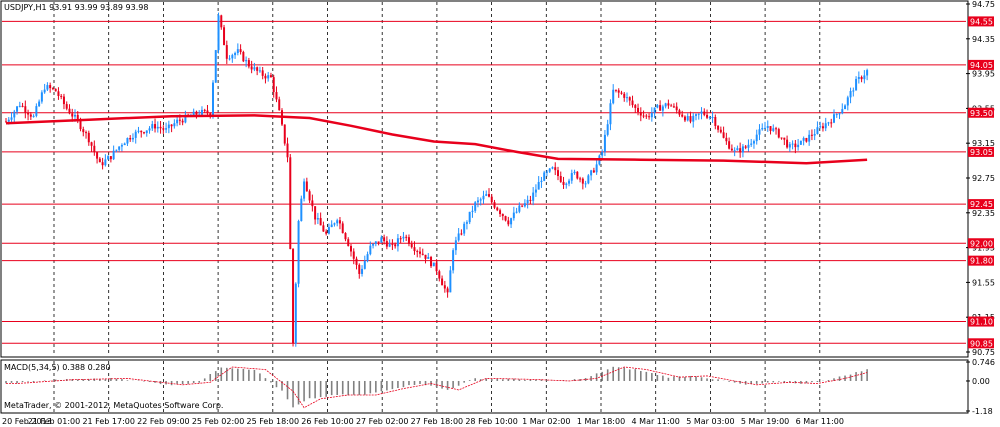 Image resolution: width=1000 pixels, height=427 pixels. Describe the element at coordinates (57, 367) in the screenshot. I see `macd-label: MACD(5,34,5) 0.388 0.280` at that location.